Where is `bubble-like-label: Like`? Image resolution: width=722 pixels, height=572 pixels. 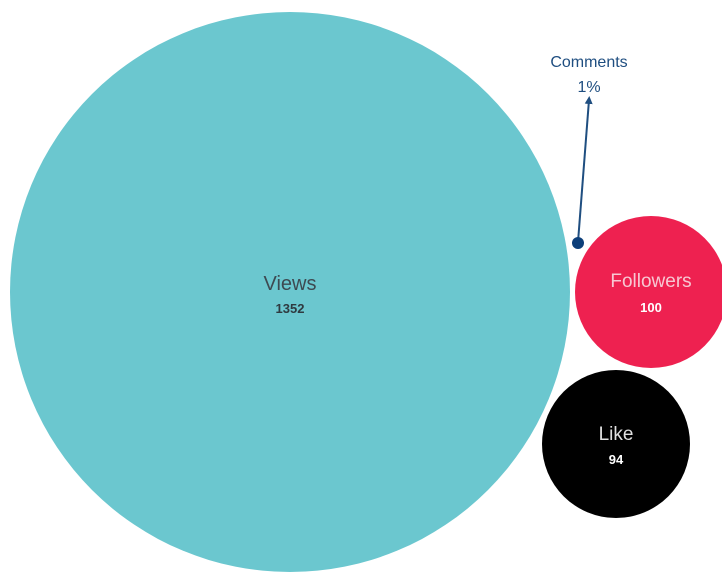 bubble-like-label: Like is located at coordinates (616, 434).